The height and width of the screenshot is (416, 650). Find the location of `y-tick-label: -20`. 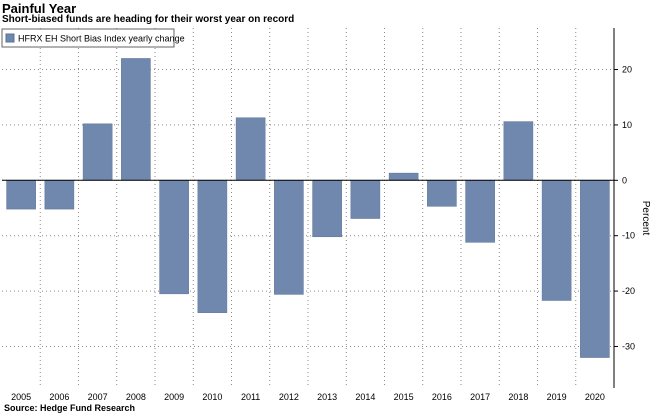

y-tick-label: -20 is located at coordinates (628, 291).